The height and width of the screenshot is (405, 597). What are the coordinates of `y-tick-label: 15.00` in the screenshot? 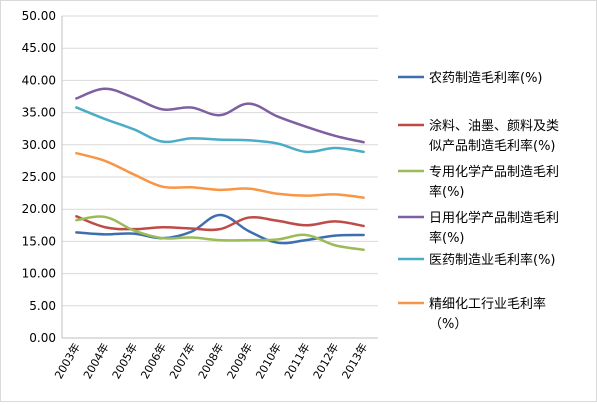 It's located at (39, 241).